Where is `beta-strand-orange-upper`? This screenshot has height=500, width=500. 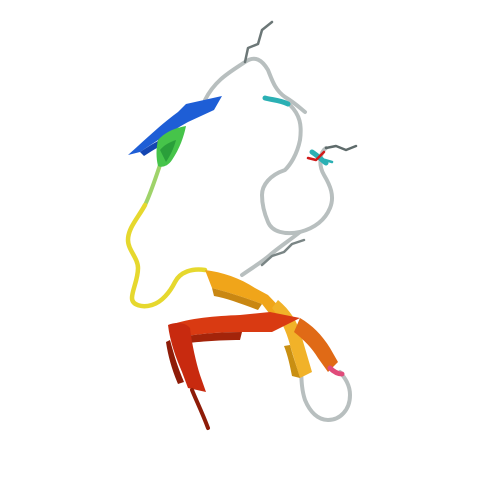 beta-strand-orange-upper is located at coordinates (247, 296).